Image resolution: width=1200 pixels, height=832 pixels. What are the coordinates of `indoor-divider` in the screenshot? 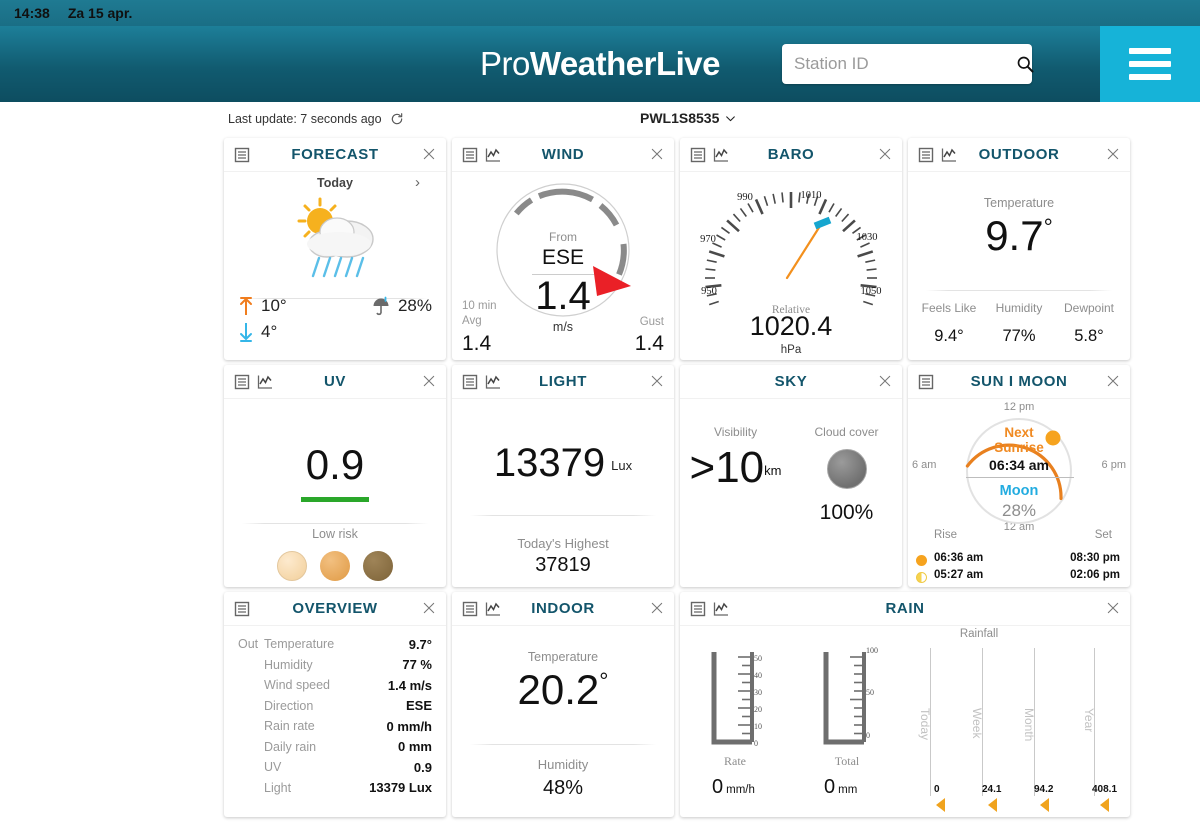 It's located at (563, 744).